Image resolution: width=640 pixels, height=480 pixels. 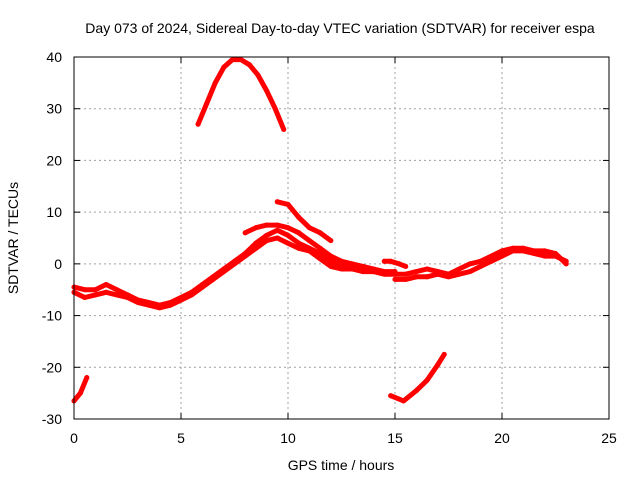 What do you see at coordinates (54, 160) in the screenshot?
I see `y-tick-label: 20` at bounding box center [54, 160].